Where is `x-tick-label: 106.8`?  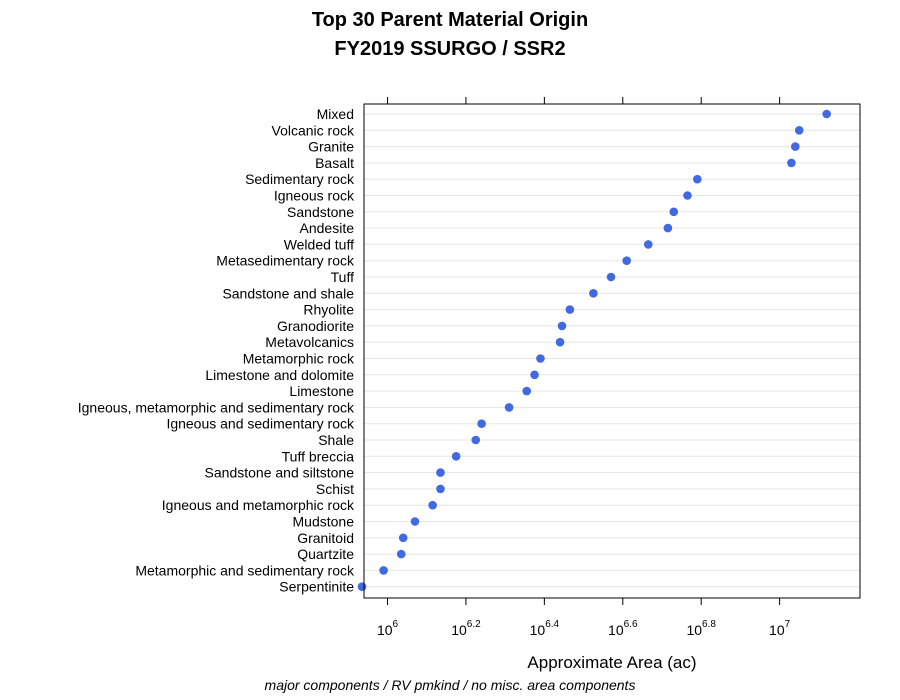 x-tick-label: 106.8 is located at coordinates (701, 628).